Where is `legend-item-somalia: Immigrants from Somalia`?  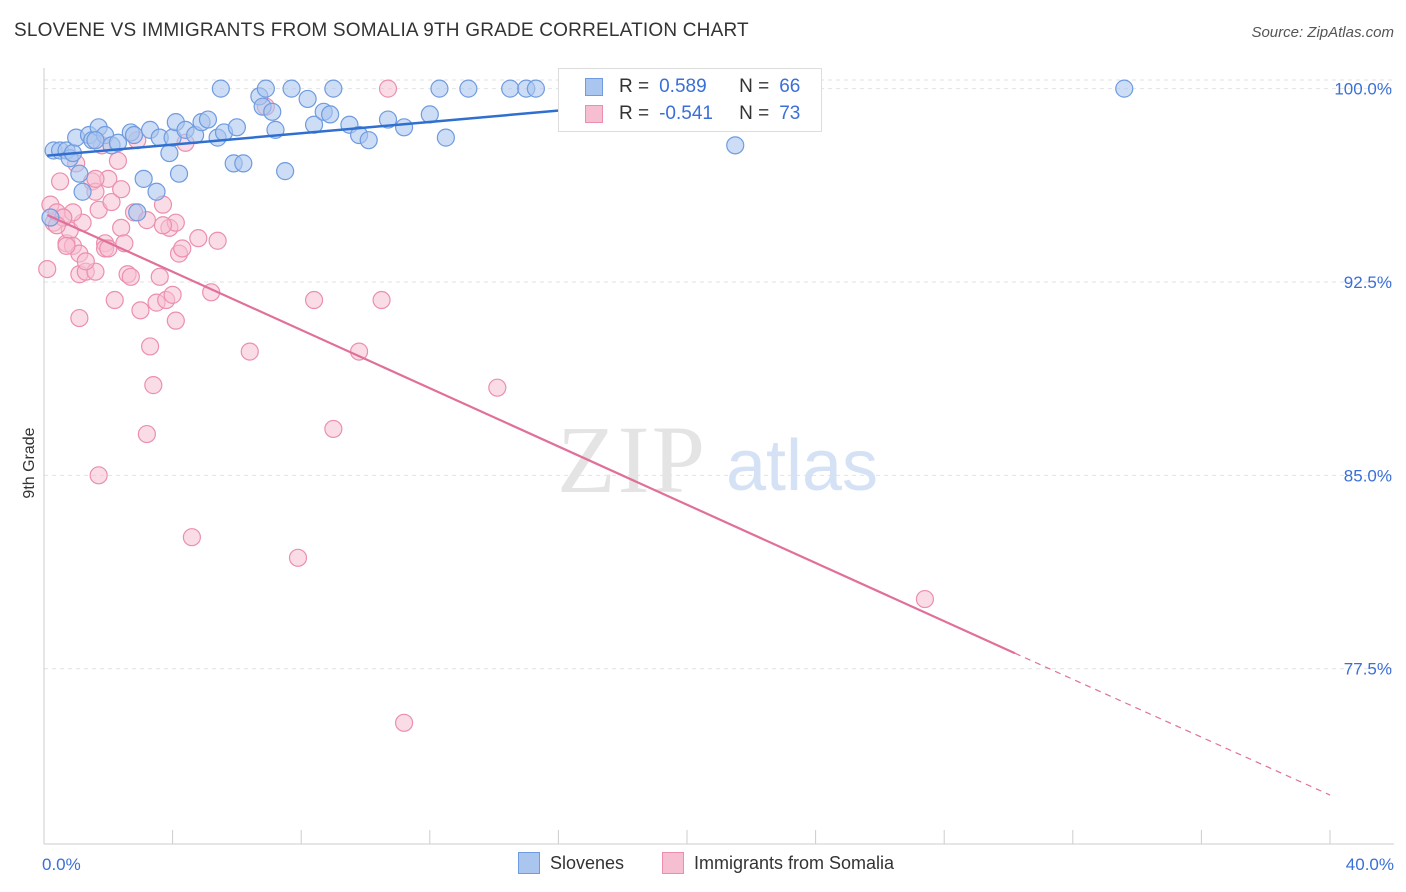
legend-item-somalia: Immigrants from Somalia is located at coordinates (778, 863).